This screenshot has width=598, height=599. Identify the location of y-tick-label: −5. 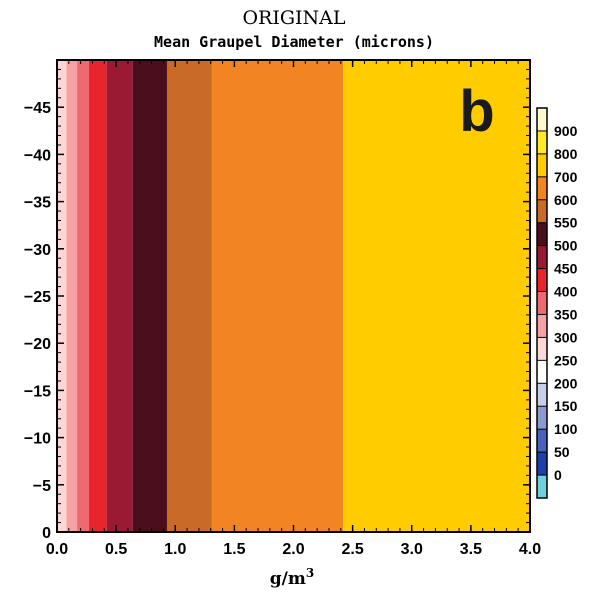
(42, 486).